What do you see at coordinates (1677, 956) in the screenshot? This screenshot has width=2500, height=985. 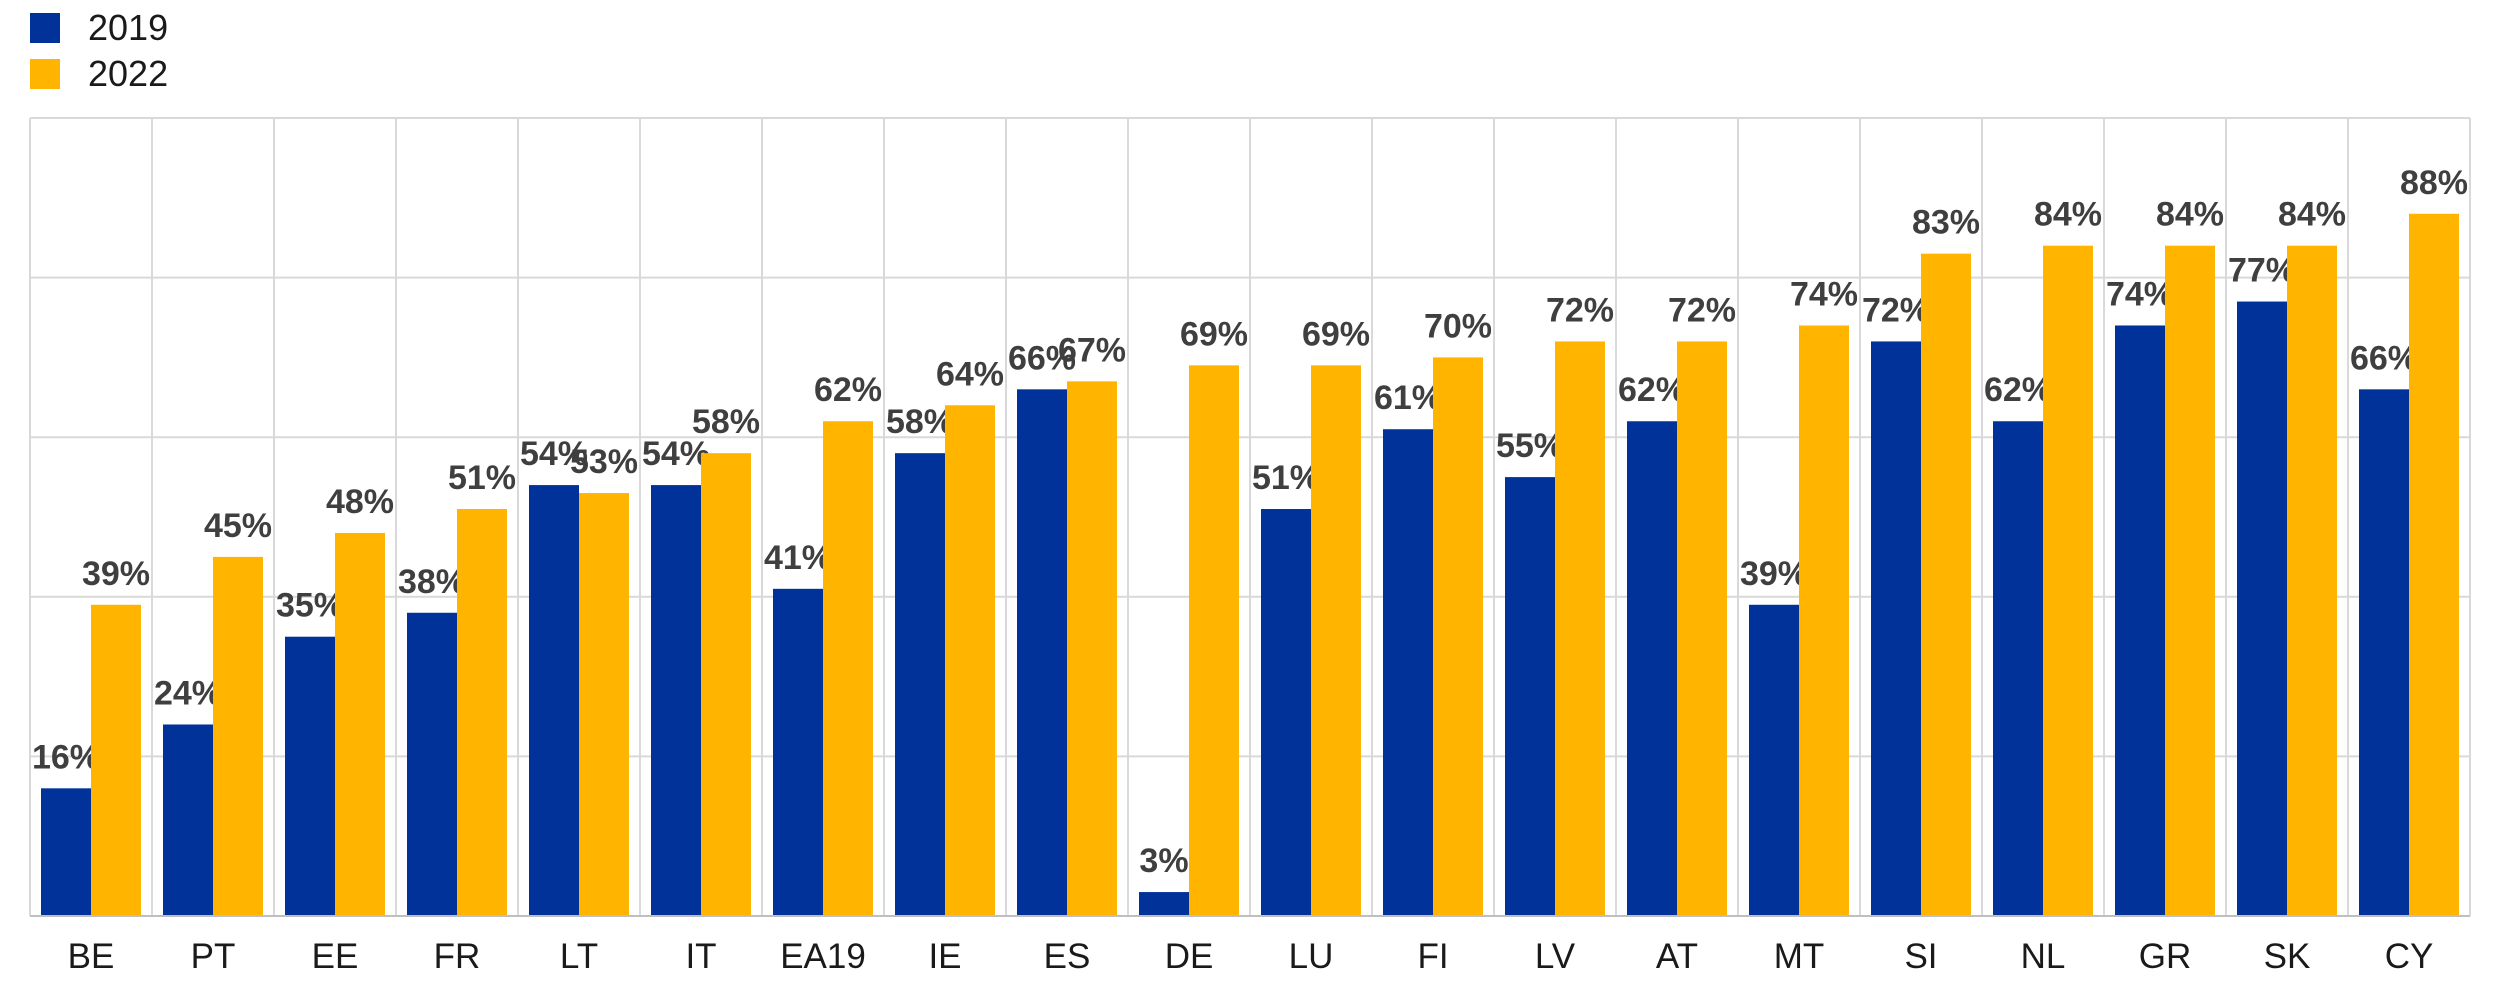 I see `x-tick-label-AT: AT` at bounding box center [1677, 956].